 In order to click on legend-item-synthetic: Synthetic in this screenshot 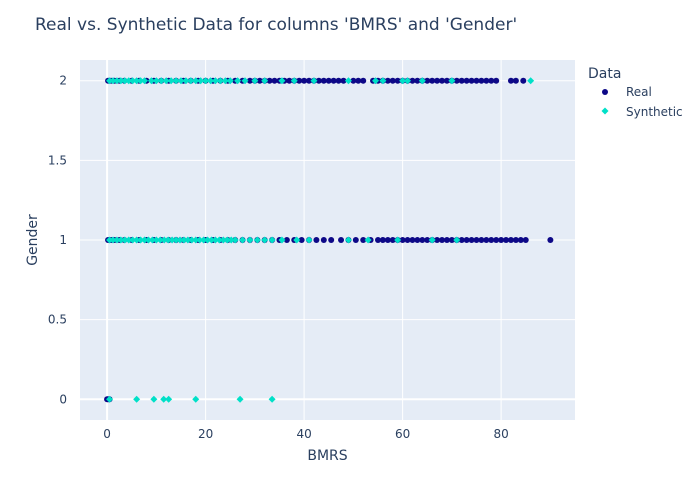, I will do `click(642, 112)`.